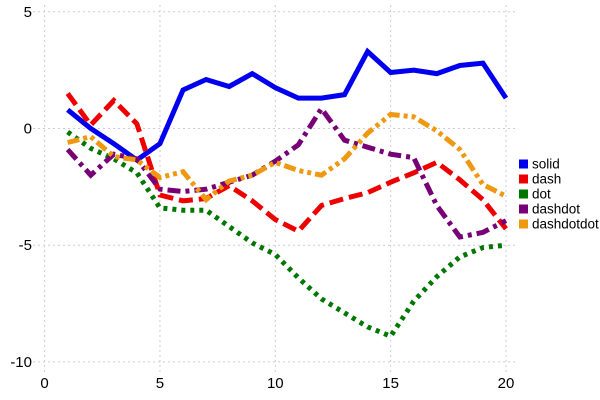  What do you see at coordinates (565, 224) in the screenshot?
I see `legend-label-dashdotdot: dashdotdot` at bounding box center [565, 224].